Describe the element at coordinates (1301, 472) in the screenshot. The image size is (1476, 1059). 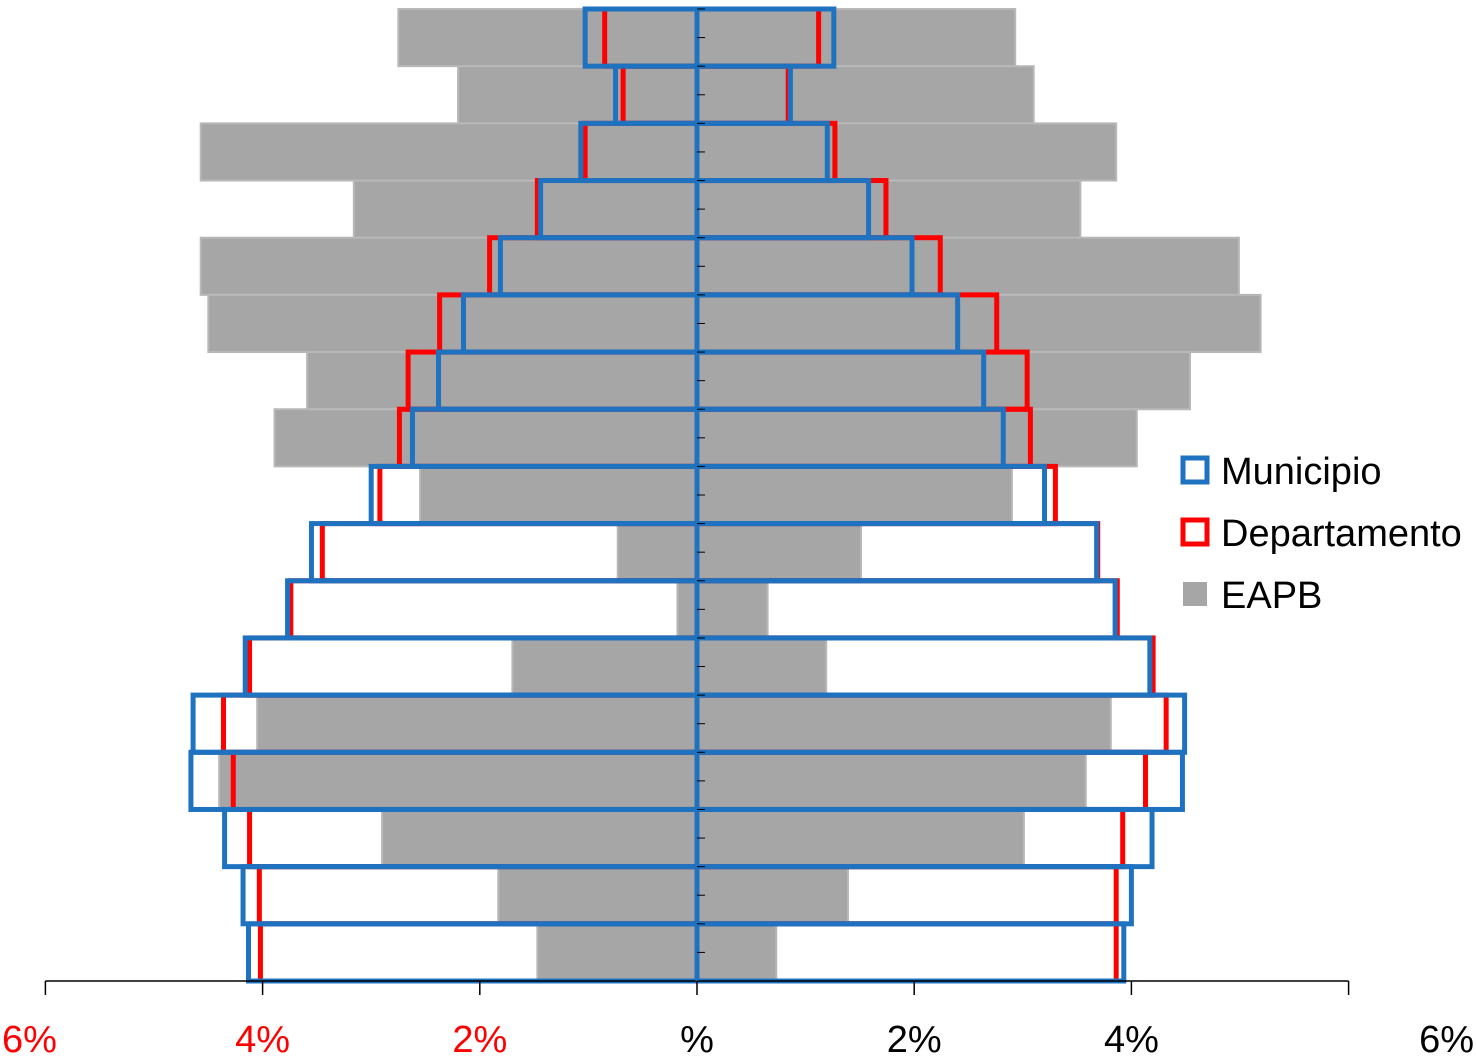
I see `municipio-legend-label: Municipio` at that location.